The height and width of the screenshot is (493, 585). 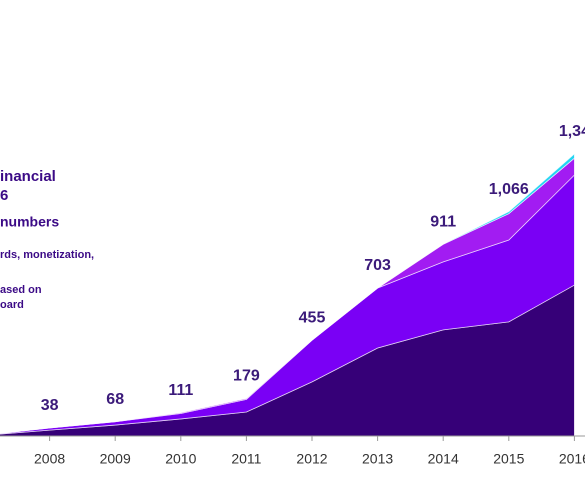 I want to click on annotation: inancial, so click(x=28, y=176).